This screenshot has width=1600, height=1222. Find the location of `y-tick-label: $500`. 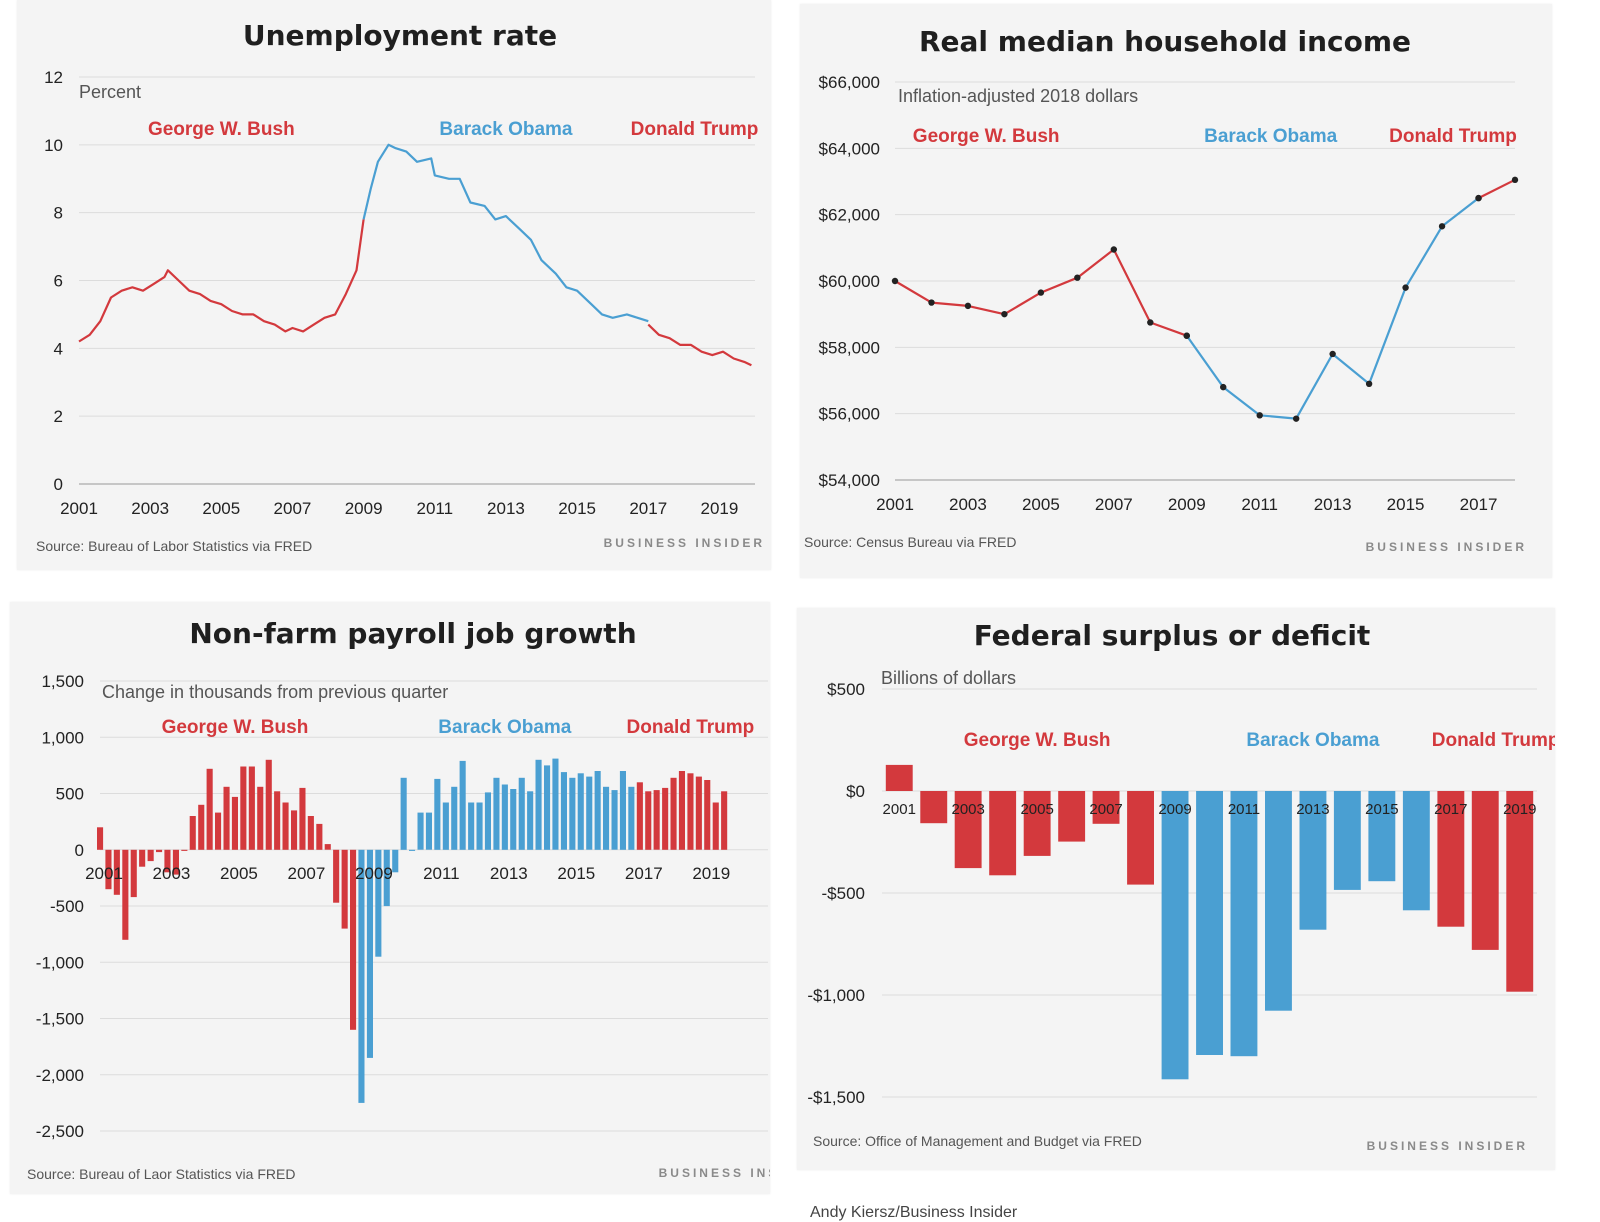

y-tick-label: $500 is located at coordinates (846, 689).